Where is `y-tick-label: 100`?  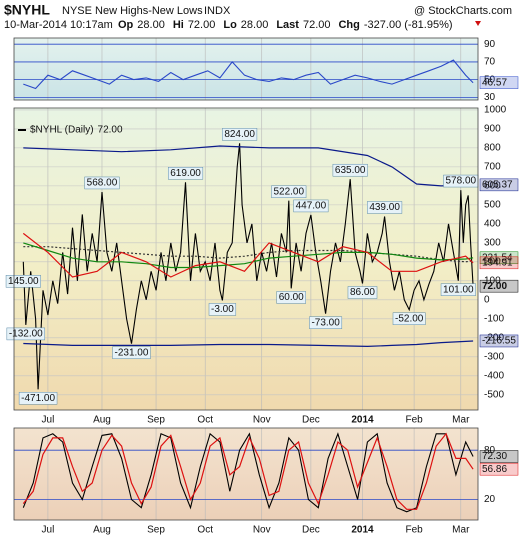 y-tick-label: 100 is located at coordinates (492, 280).